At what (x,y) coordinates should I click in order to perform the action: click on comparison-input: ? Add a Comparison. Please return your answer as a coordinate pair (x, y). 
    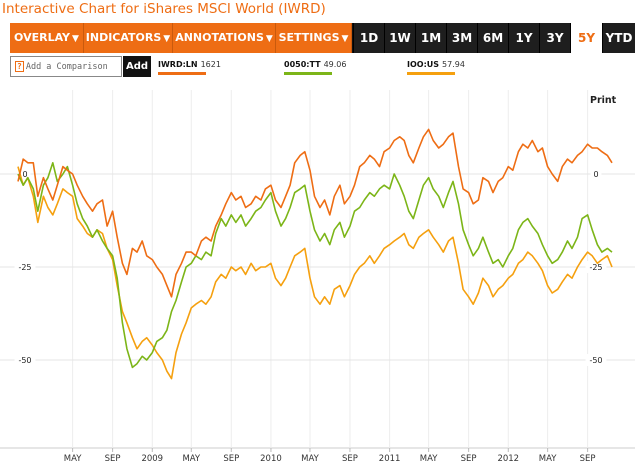
    Looking at the image, I should click on (66, 66).